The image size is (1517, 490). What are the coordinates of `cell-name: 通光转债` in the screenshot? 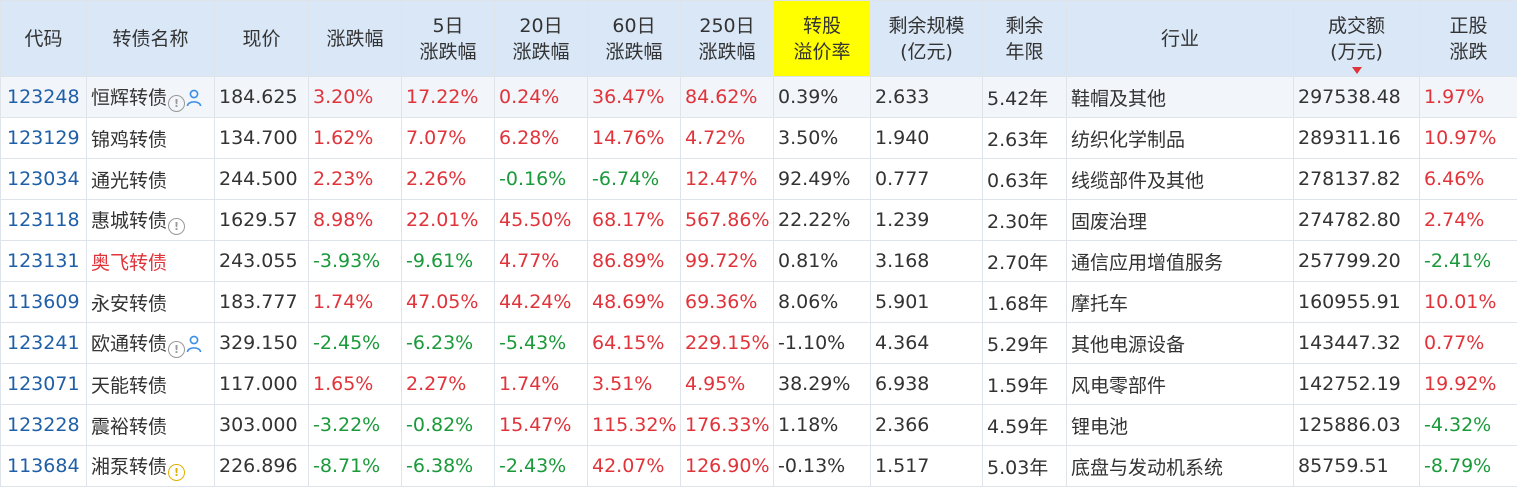 It's located at (150, 179).